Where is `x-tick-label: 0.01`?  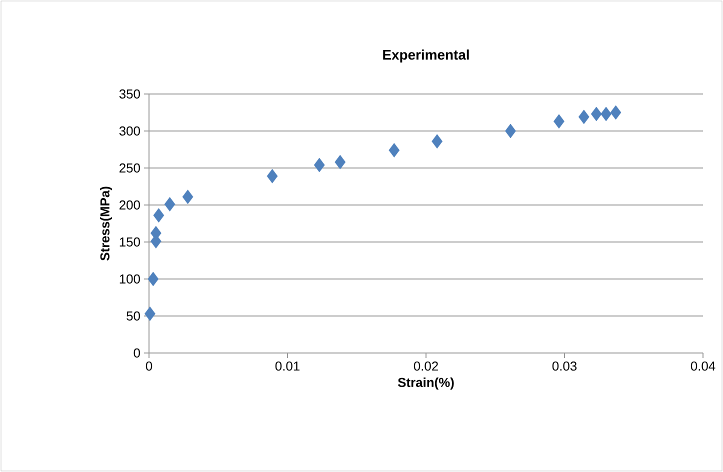 x-tick-label: 0.01 is located at coordinates (287, 366).